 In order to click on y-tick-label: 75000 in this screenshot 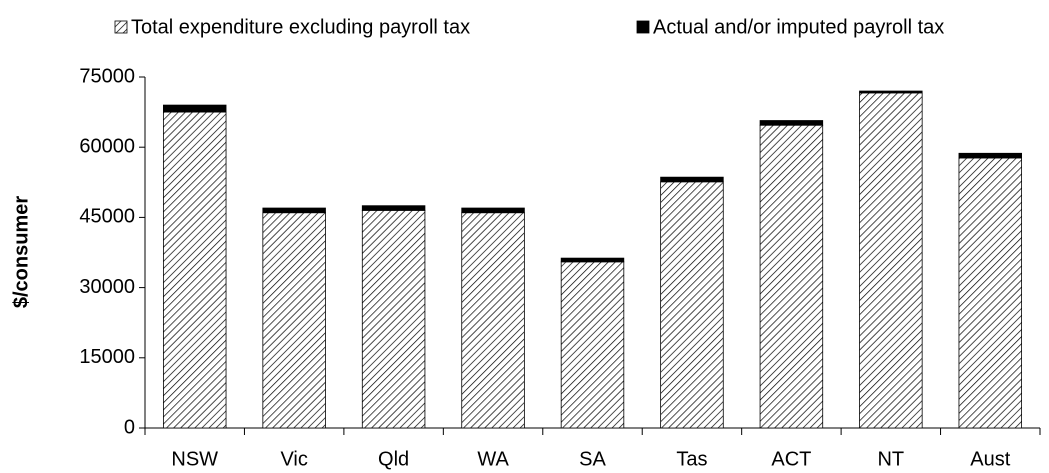, I will do `click(107, 76)`.